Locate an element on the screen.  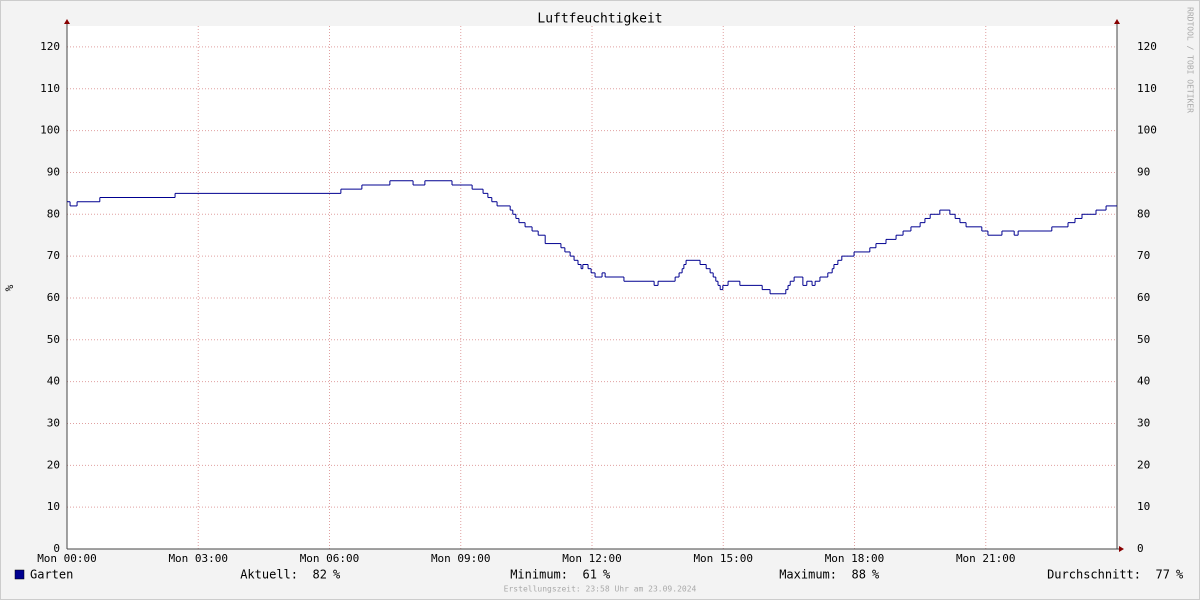
stat-value: 82 is located at coordinates (320, 575).